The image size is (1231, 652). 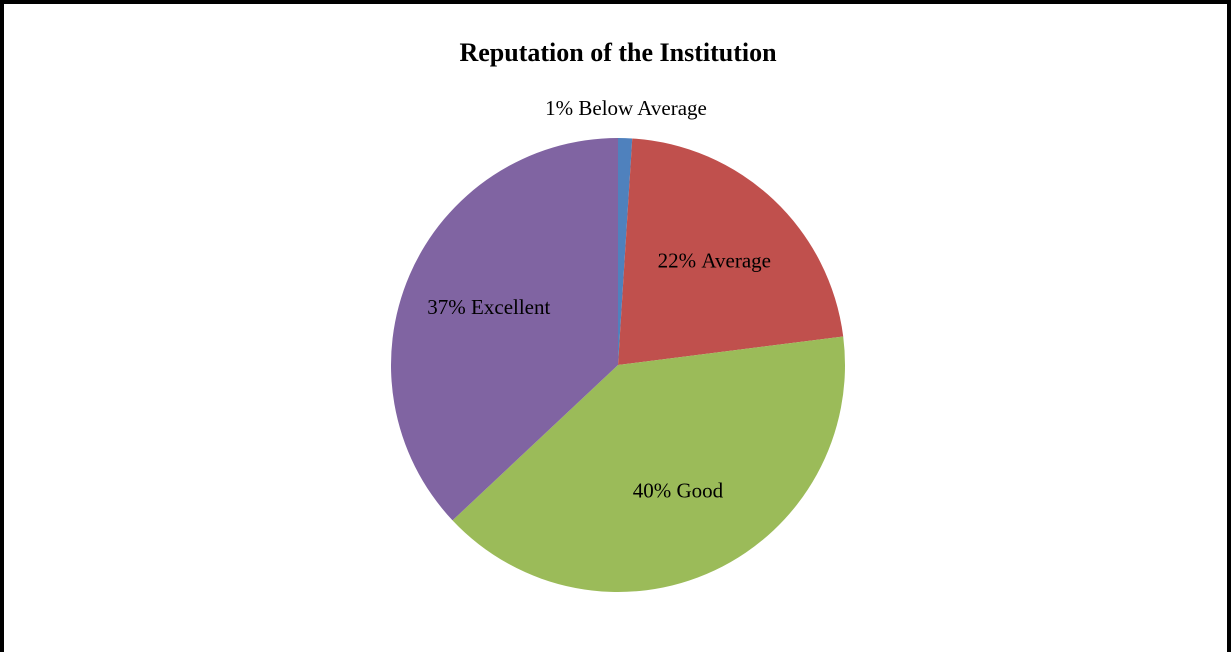 I want to click on data-label-value: 22%, so click(x=677, y=260).